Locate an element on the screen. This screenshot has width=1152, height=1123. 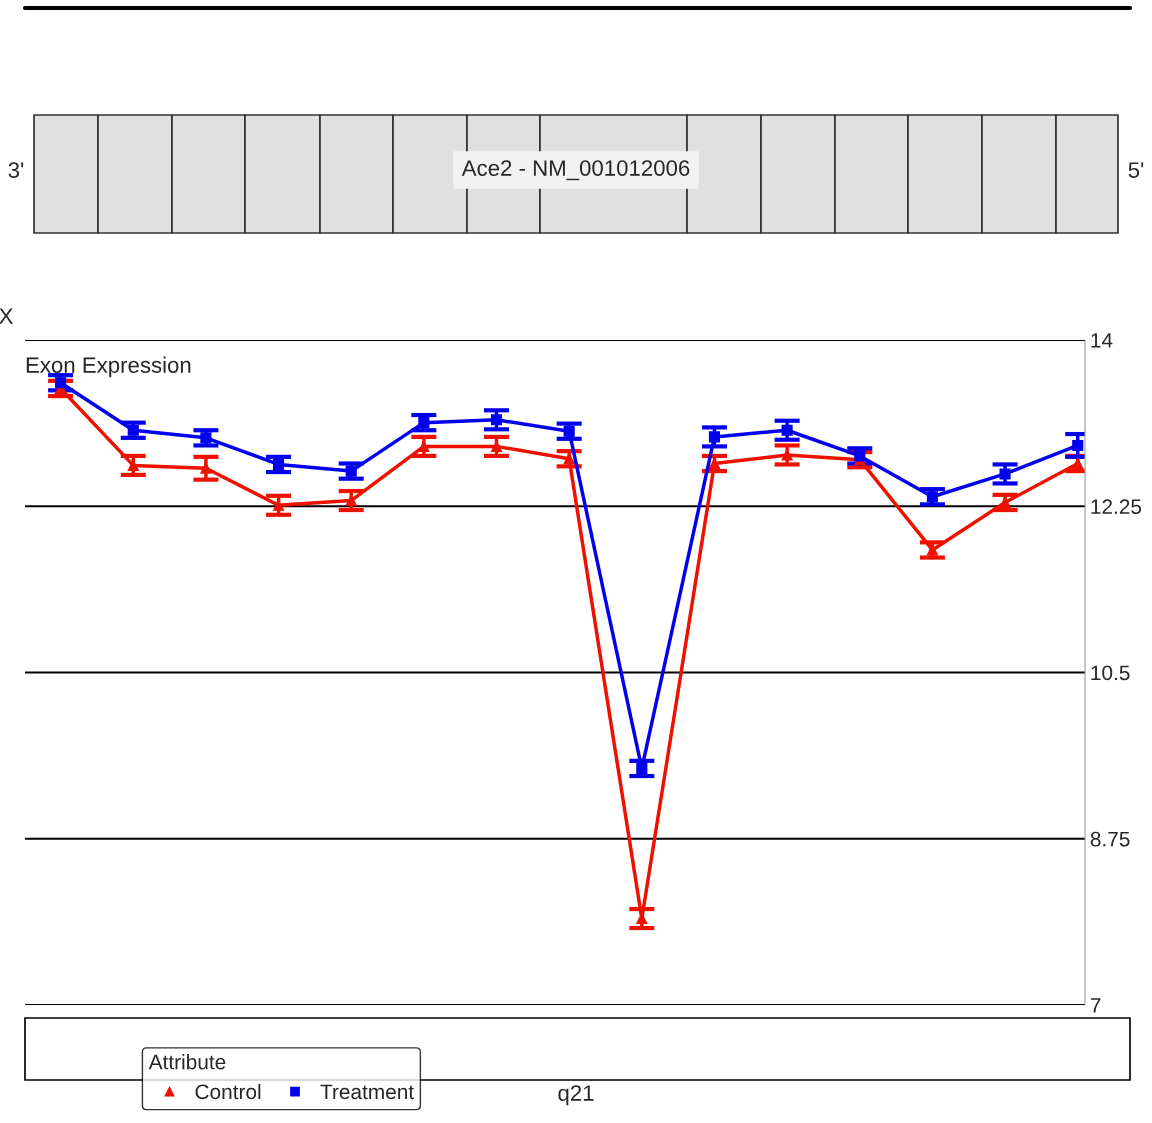
legend-label: Treatment is located at coordinates (367, 1092).